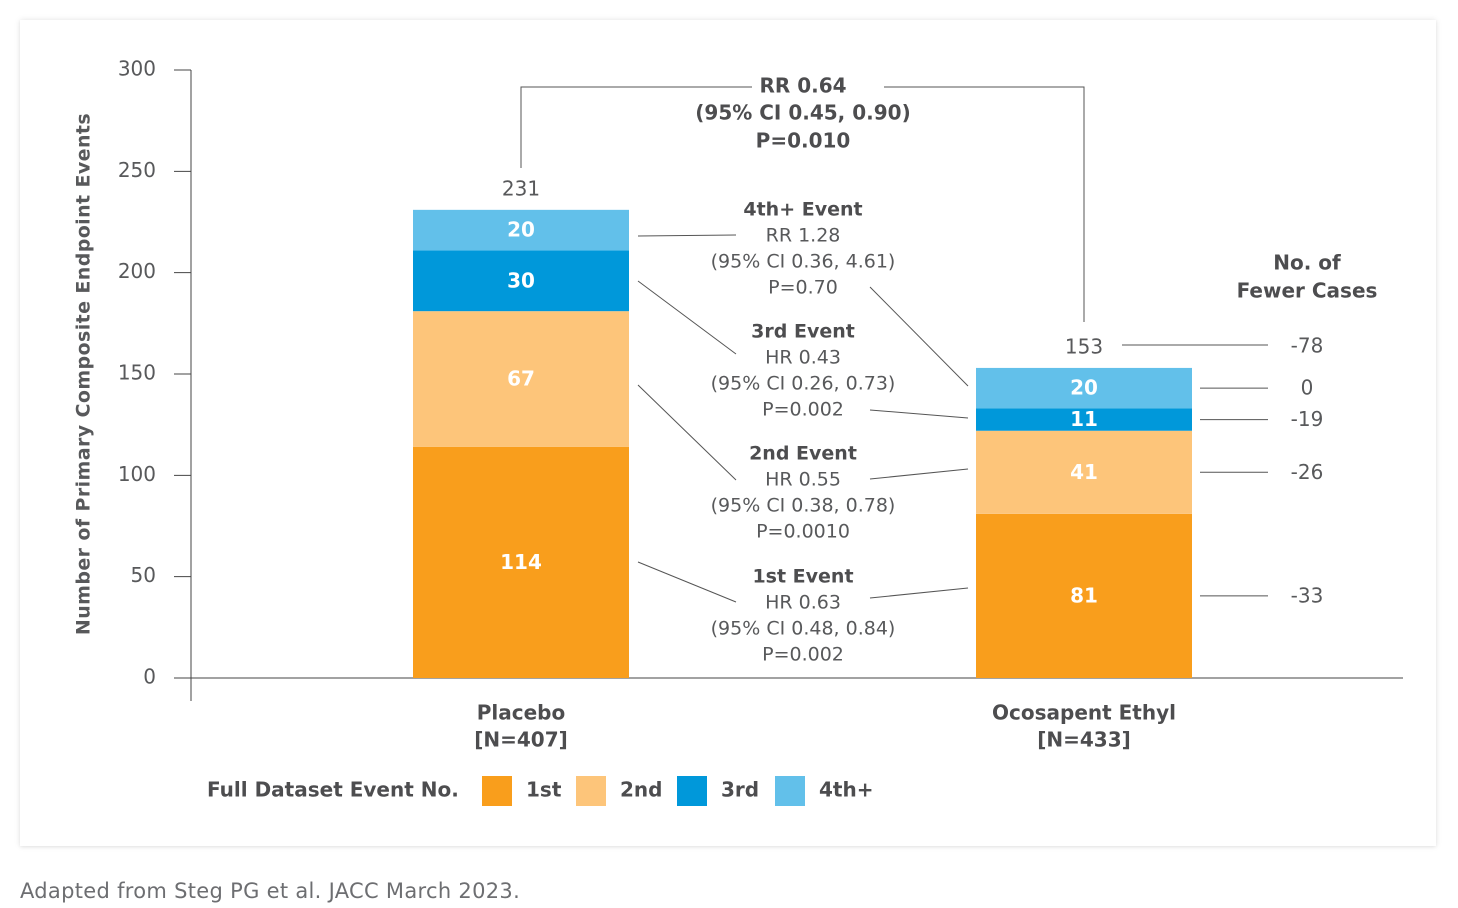 The image size is (1458, 908). What do you see at coordinates (803, 288) in the screenshot?
I see `event-stat-line: P=0.70` at bounding box center [803, 288].